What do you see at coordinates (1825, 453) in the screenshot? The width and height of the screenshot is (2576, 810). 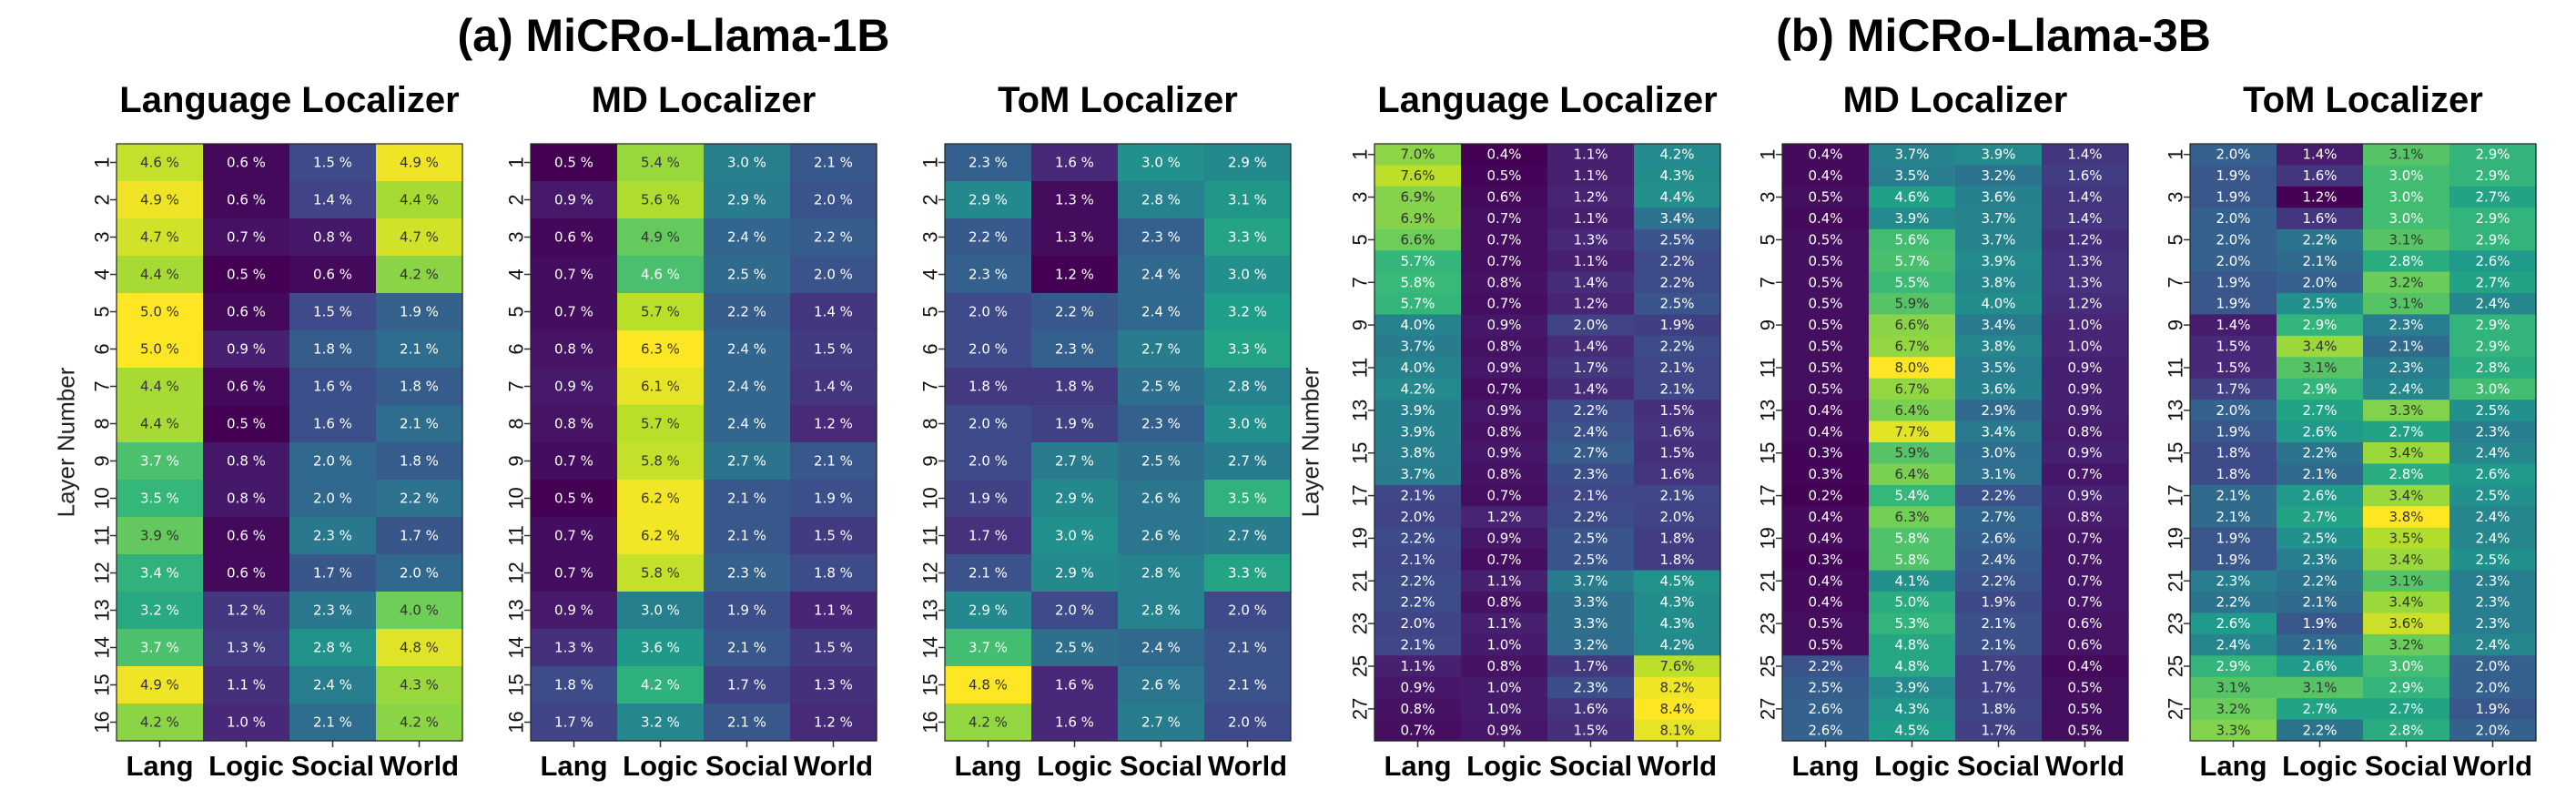 I see `cell-value-label: 0.3%` at bounding box center [1825, 453].